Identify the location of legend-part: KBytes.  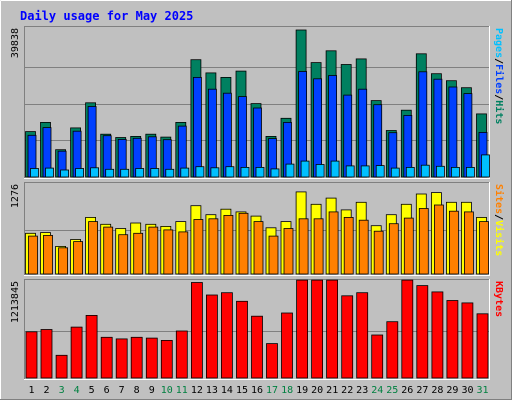
(498, 299).